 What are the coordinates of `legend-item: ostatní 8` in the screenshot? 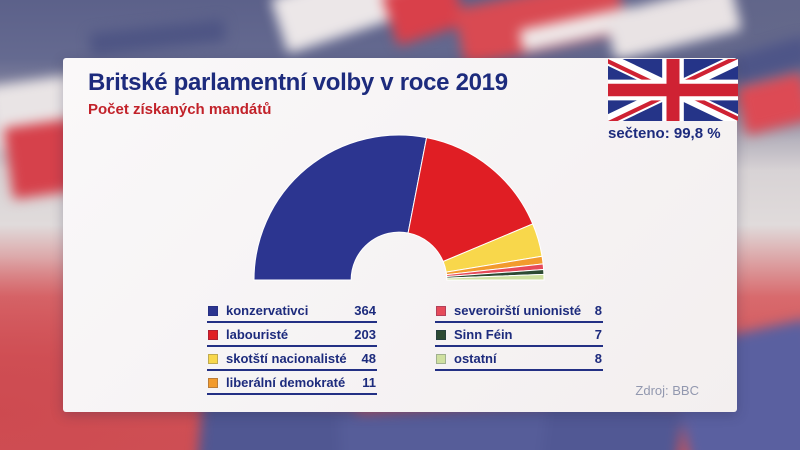 It's located at (519, 360).